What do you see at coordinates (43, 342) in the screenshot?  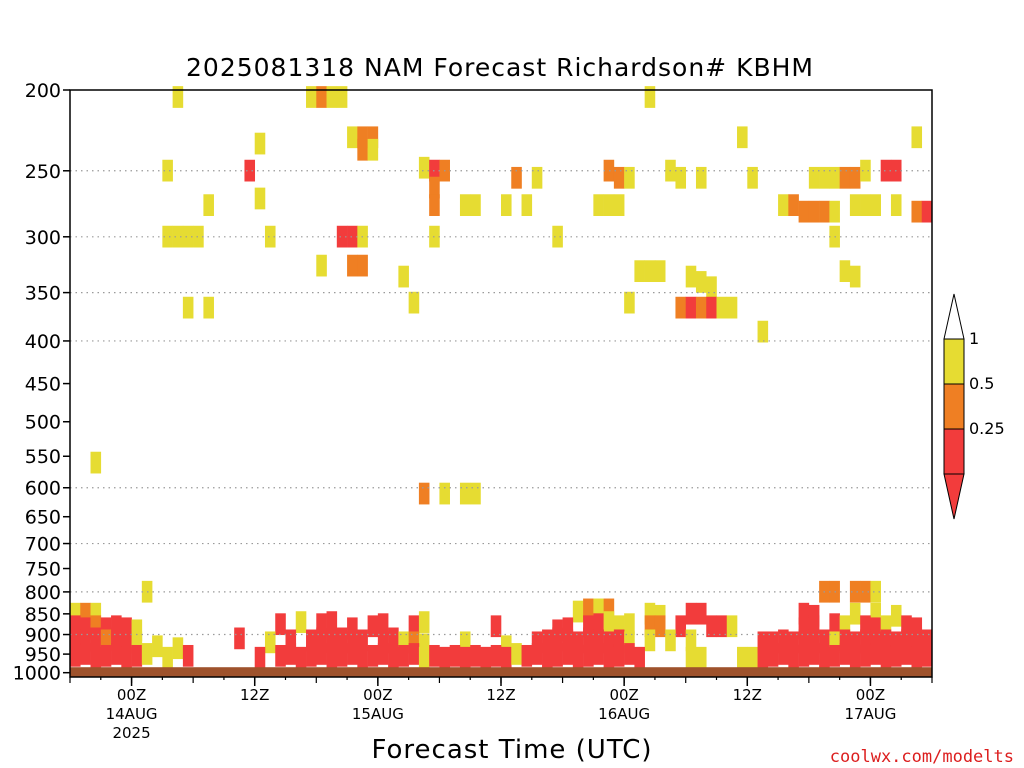 I see `y-tick-label: 400` at bounding box center [43, 342].